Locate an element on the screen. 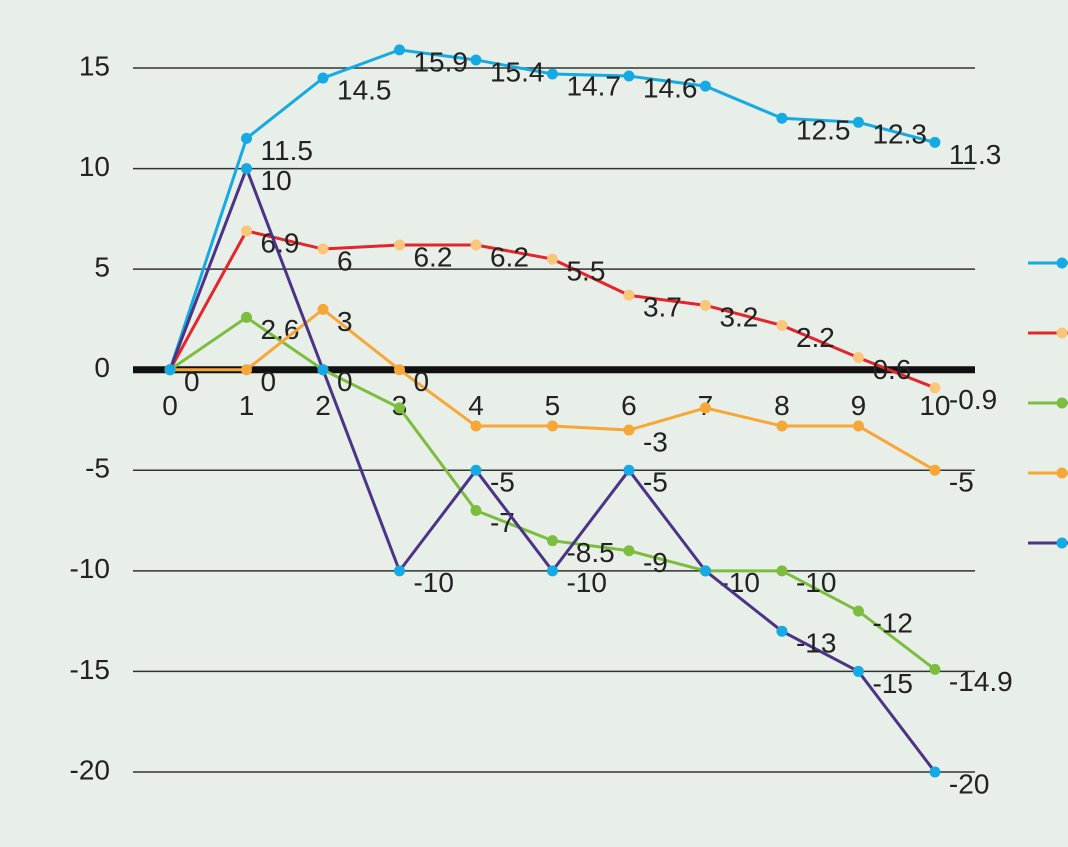  data-label: 3 is located at coordinates (345, 321).